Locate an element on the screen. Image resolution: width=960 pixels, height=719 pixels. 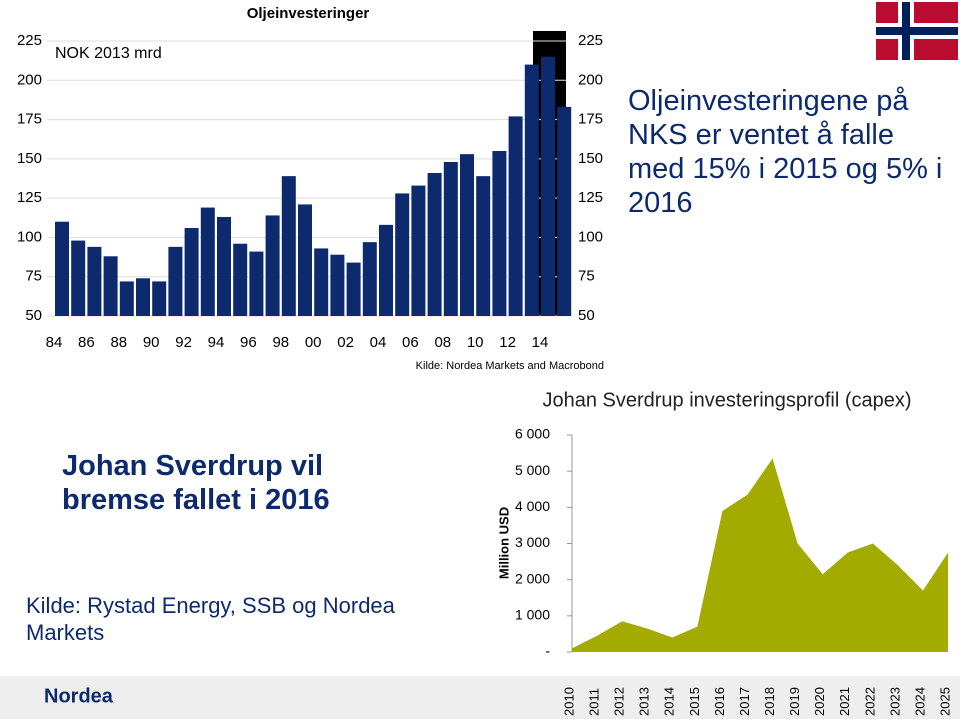
unit-label: NOK 2013 mrd is located at coordinates (108, 53).